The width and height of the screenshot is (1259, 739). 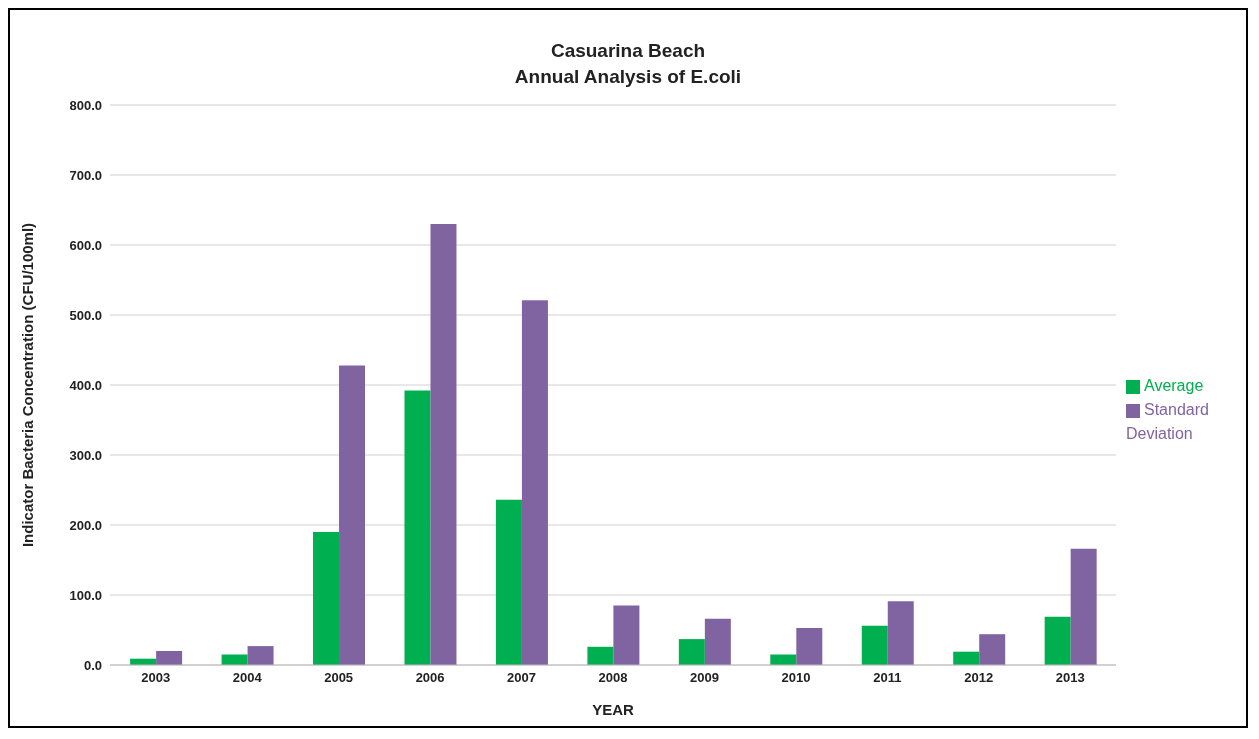 What do you see at coordinates (628, 64) in the screenshot?
I see `chart-title: Casuarina Beach Annual Analysis of E.coli` at bounding box center [628, 64].